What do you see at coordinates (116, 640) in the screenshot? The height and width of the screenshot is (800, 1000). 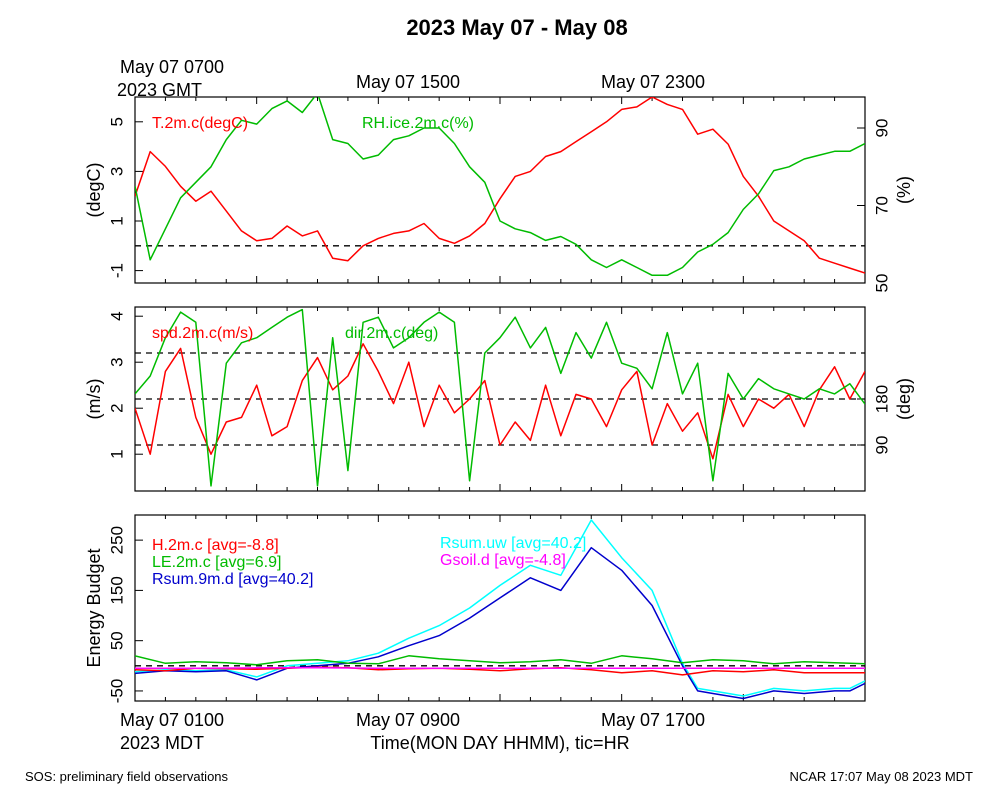 I see `y-tick-label: 50` at bounding box center [116, 640].